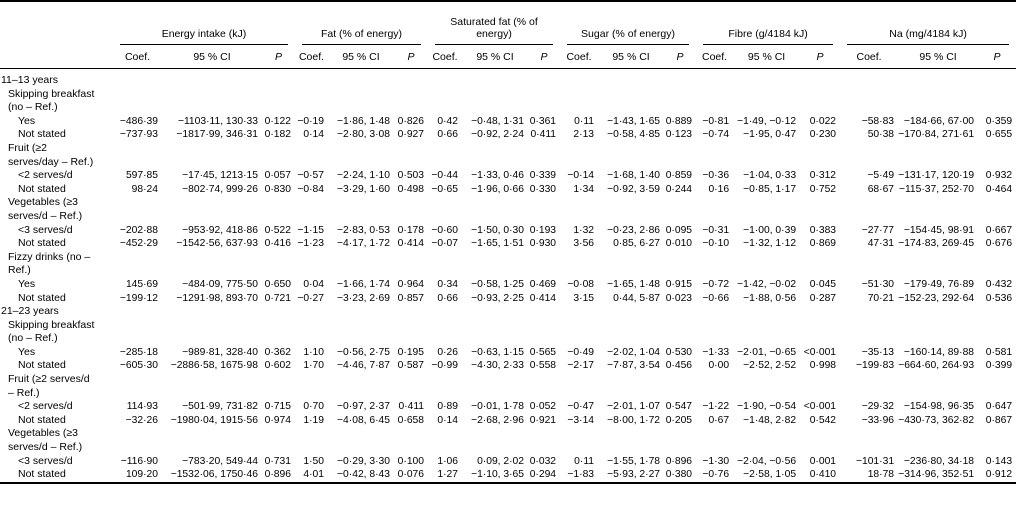  I want to click on ci-cell: −1·68, 1·40, so click(634, 176).